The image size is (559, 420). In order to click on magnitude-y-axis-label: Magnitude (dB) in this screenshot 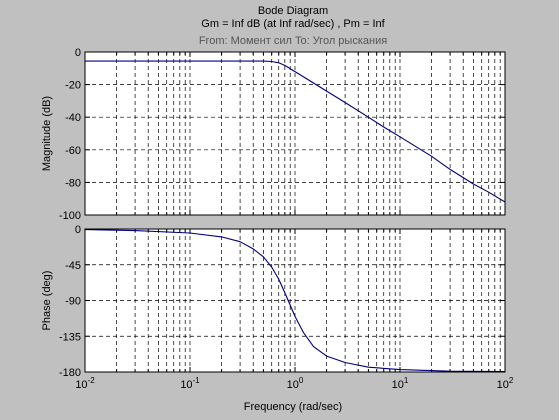, I will do `click(47, 133)`.